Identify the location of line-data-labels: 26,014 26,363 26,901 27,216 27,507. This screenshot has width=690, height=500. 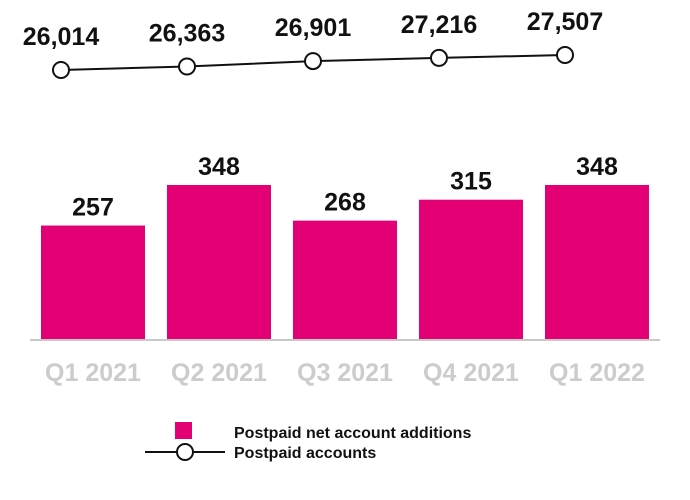
(313, 29).